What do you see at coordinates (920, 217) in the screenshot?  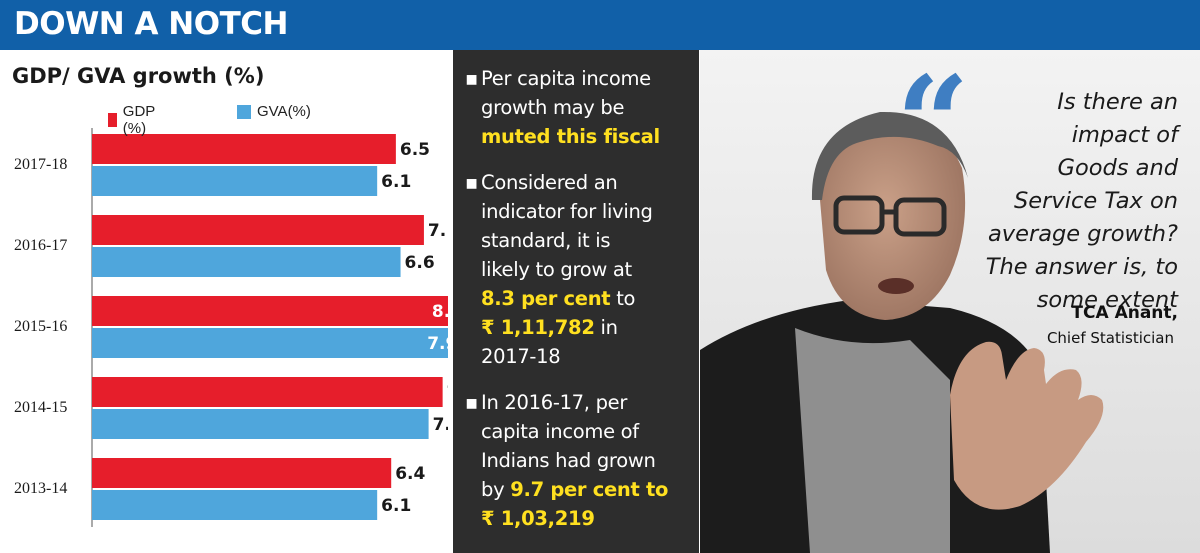 I see `glasses-right-lens` at bounding box center [920, 217].